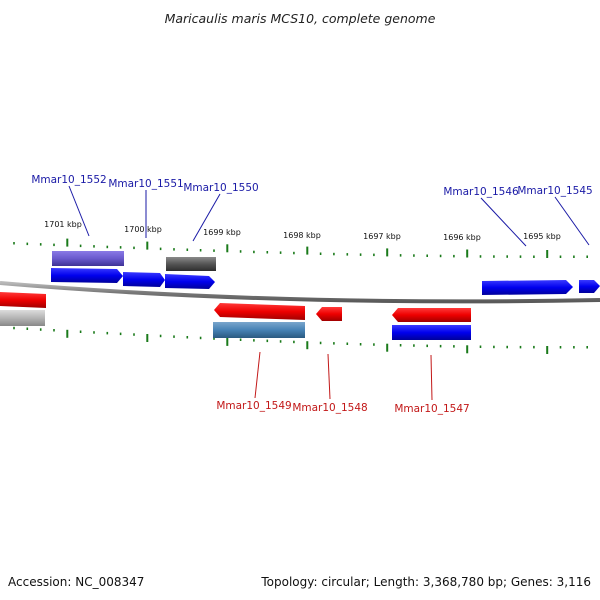 This screenshot has width=600, height=600. I want to click on gene-label-mmar10-1549: Mmar10_1549, so click(253, 406).